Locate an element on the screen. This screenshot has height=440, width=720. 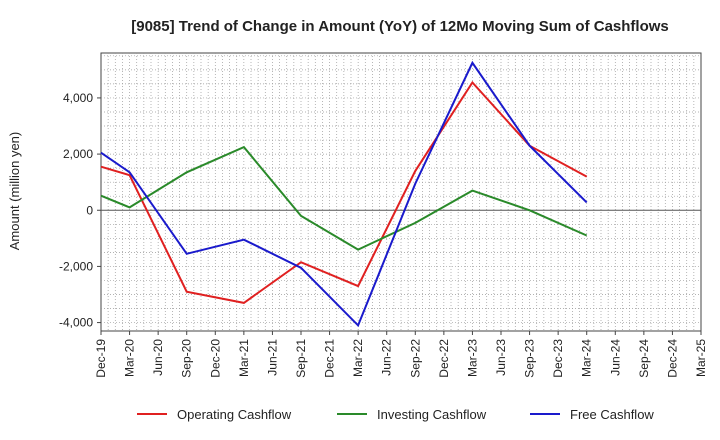
y-axis-label: Amount (million yen) is located at coordinates (14, 191).